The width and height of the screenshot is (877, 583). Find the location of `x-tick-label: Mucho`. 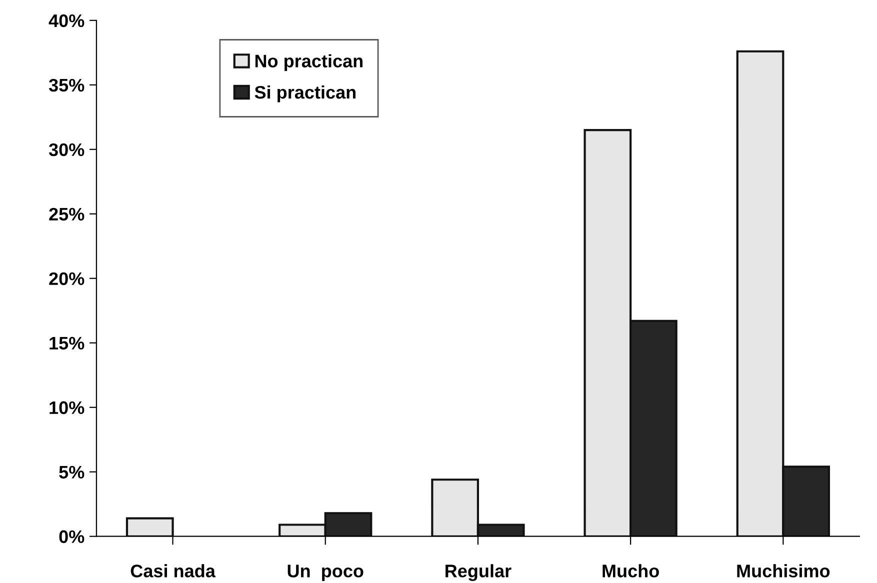

x-tick-label: Mucho is located at coordinates (630, 571).